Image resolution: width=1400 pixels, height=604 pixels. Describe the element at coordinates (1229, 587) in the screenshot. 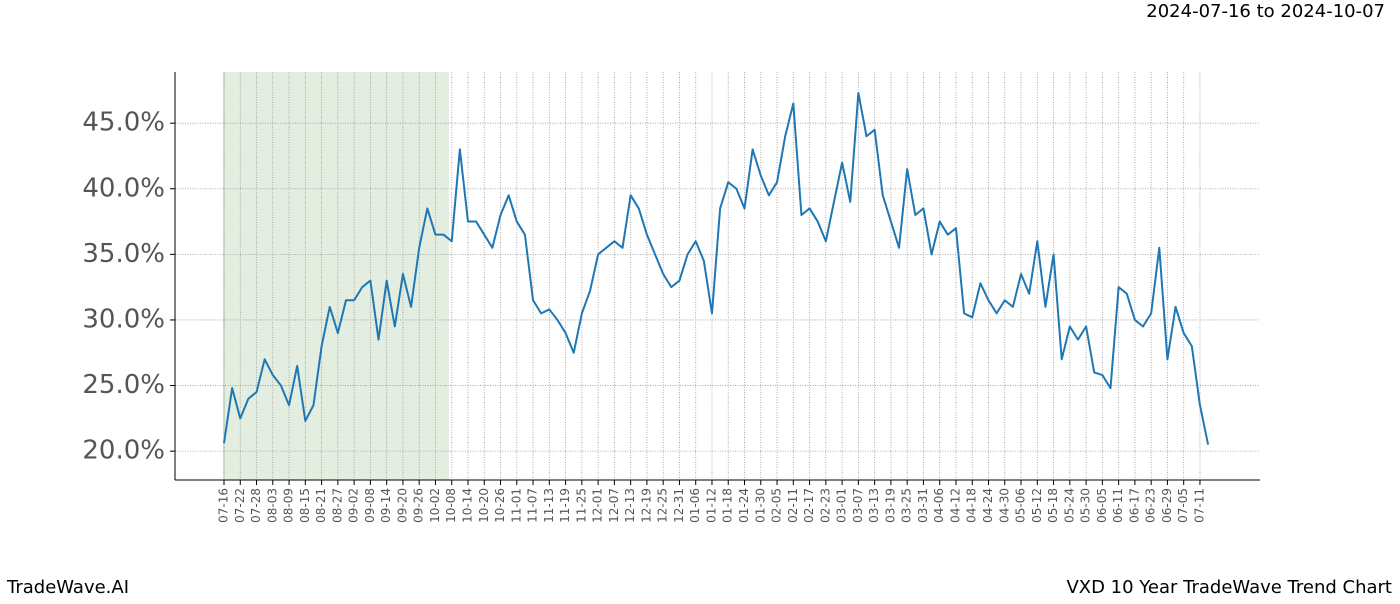

I see `chart-title: VXD 10 Year TradeWave Trend Chart` at that location.